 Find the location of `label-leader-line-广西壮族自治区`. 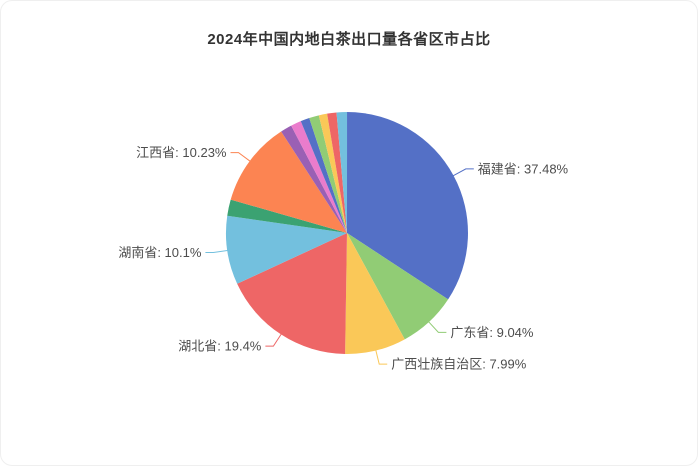

label-leader-line-广西壮族自治区 is located at coordinates (381, 357).